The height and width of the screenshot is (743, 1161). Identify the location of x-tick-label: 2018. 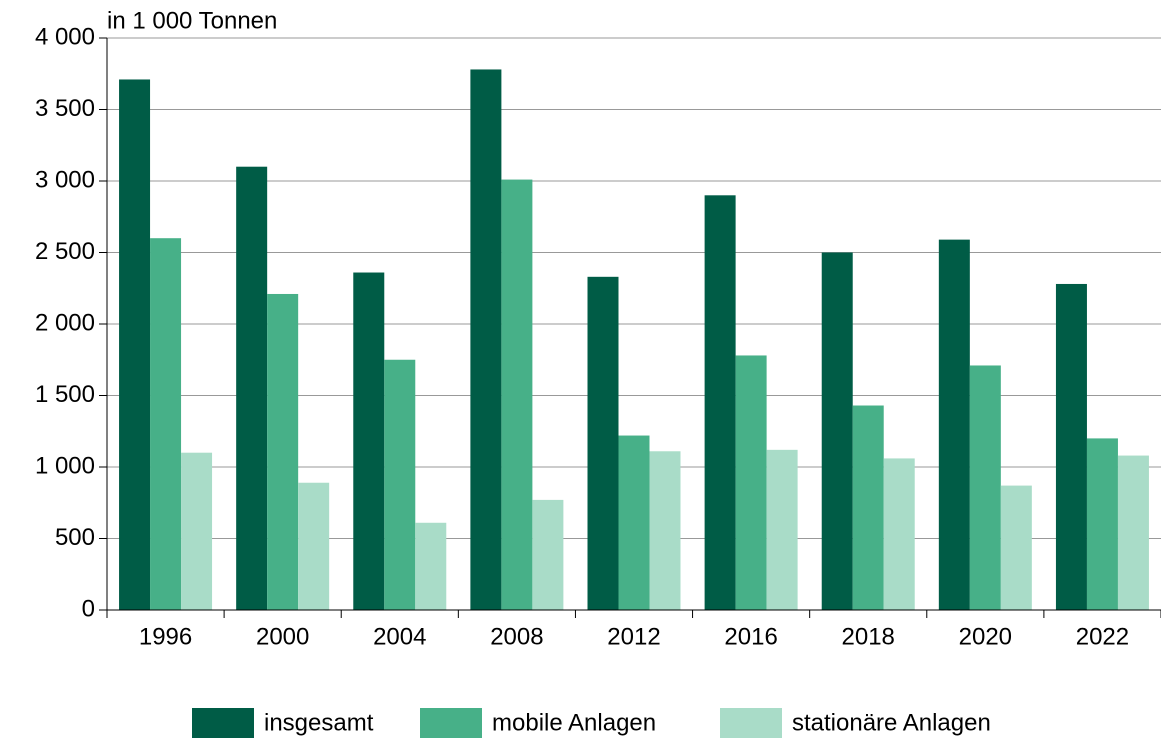
(868, 636).